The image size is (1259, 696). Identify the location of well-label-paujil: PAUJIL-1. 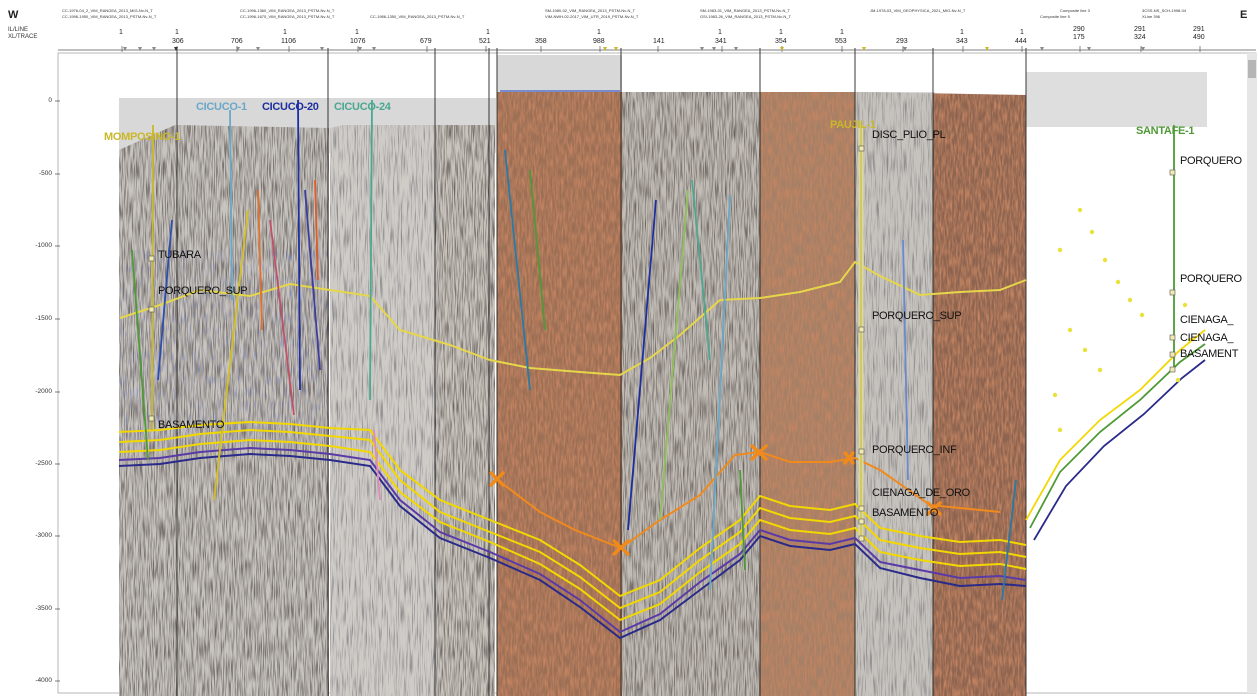
(853, 125).